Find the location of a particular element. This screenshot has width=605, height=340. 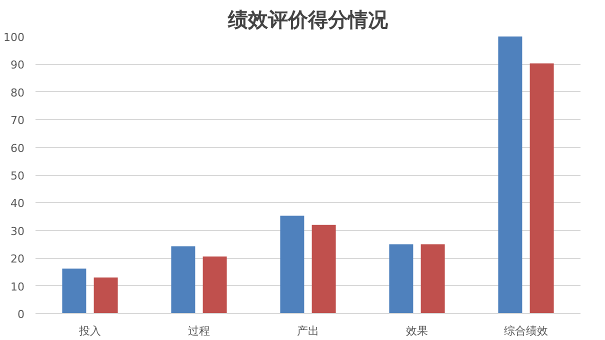

x-tick-label: 综合绩效 is located at coordinates (526, 331).